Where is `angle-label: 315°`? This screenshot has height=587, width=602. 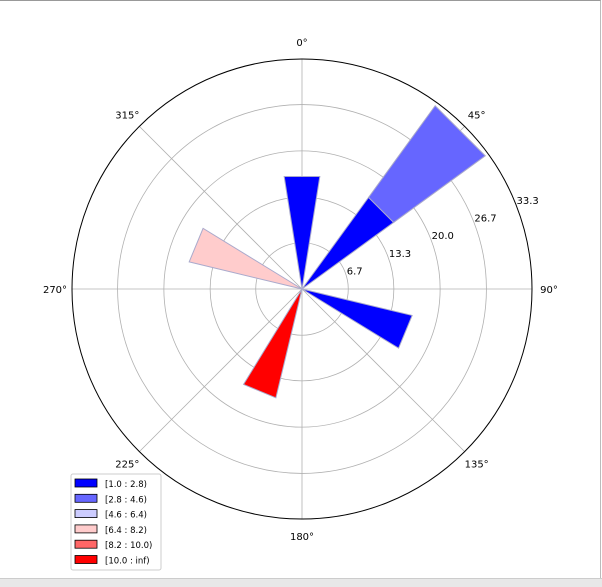
angle-label: 315° is located at coordinates (127, 115).